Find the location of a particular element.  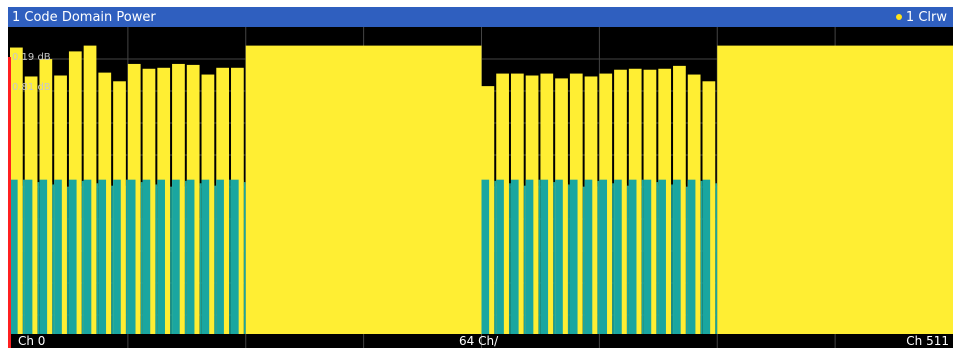

trace-label: 1 Clrw is located at coordinates (926, 17).